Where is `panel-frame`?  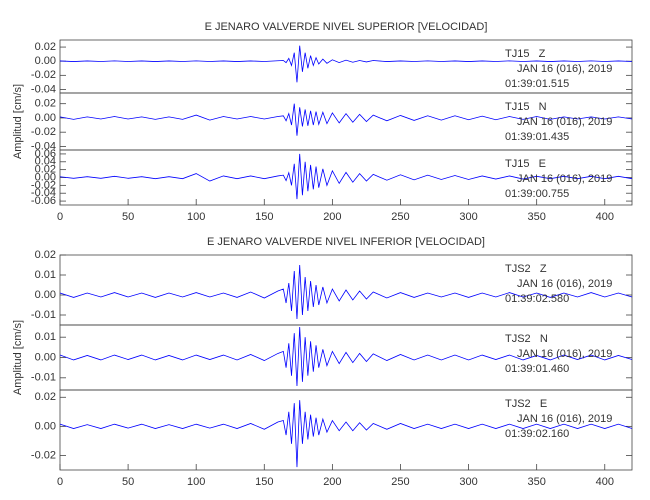
panel-frame is located at coordinates (346, 430).